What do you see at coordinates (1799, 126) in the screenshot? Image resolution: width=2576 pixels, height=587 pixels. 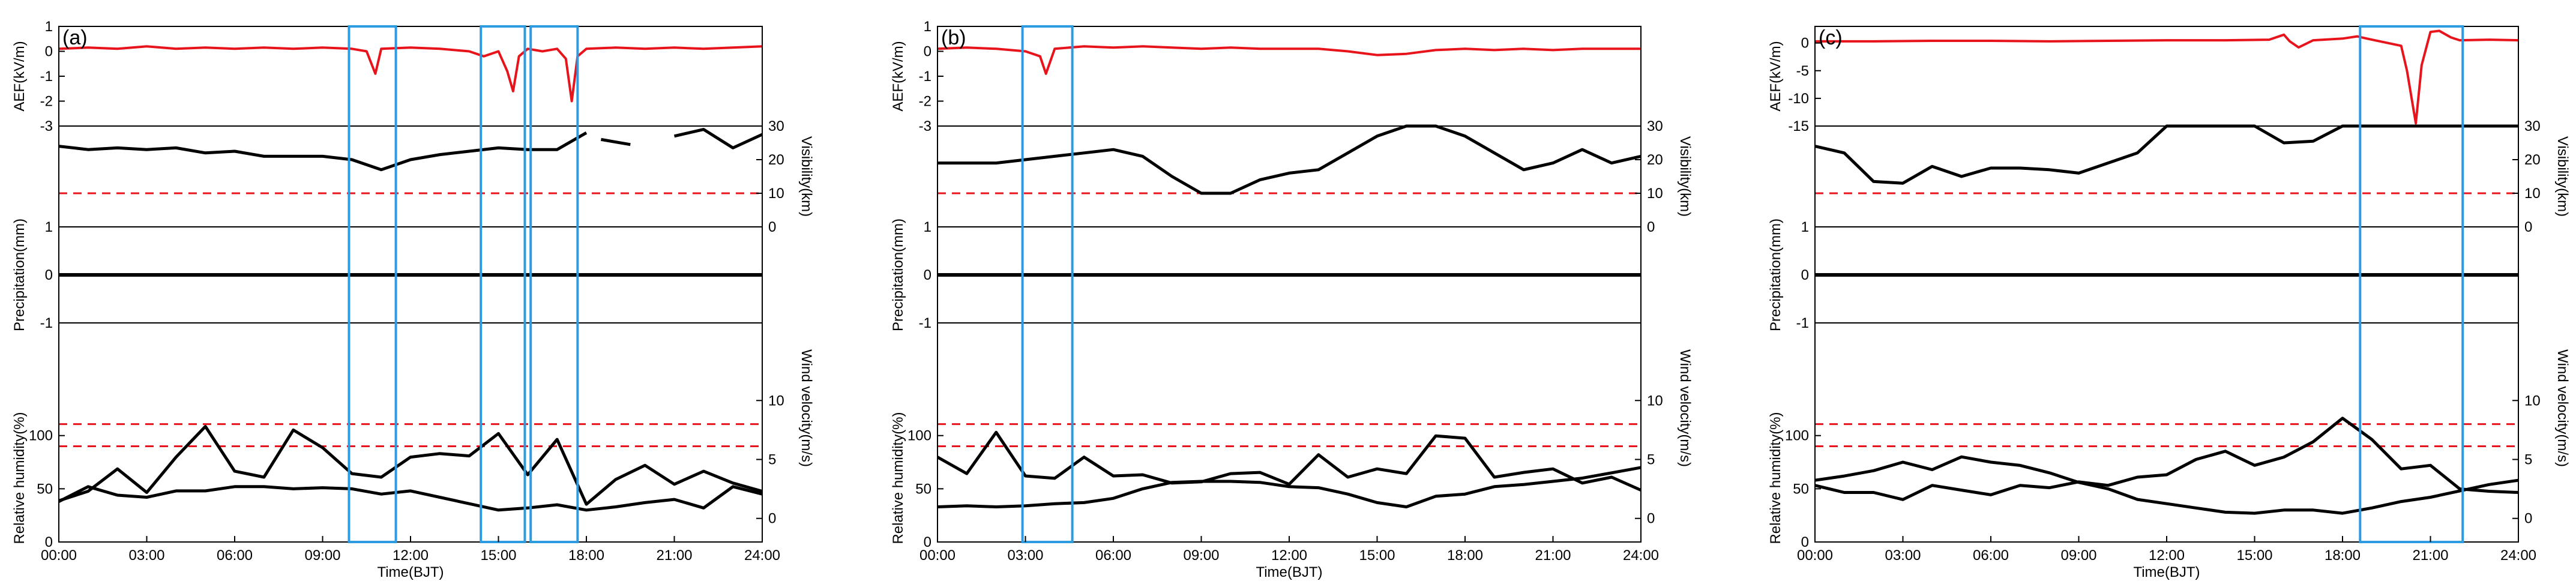 I see `aef-y-tick-label: -15` at bounding box center [1799, 126].